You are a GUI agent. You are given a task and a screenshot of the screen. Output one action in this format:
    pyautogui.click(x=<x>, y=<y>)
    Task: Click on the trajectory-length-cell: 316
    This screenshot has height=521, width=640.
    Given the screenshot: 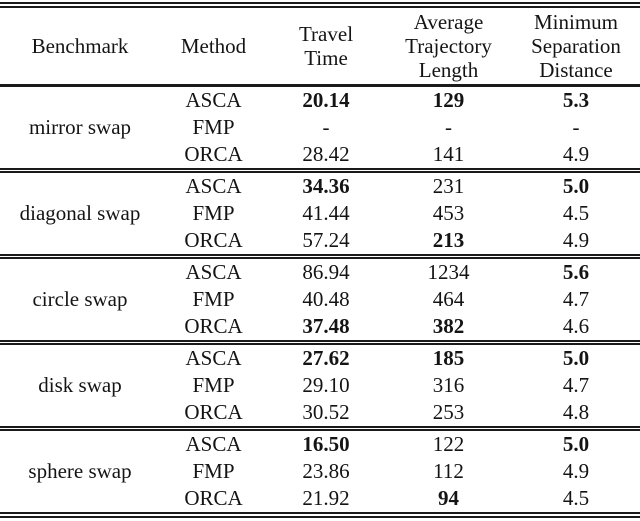 What is the action you would take?
    pyautogui.click(x=448, y=385)
    